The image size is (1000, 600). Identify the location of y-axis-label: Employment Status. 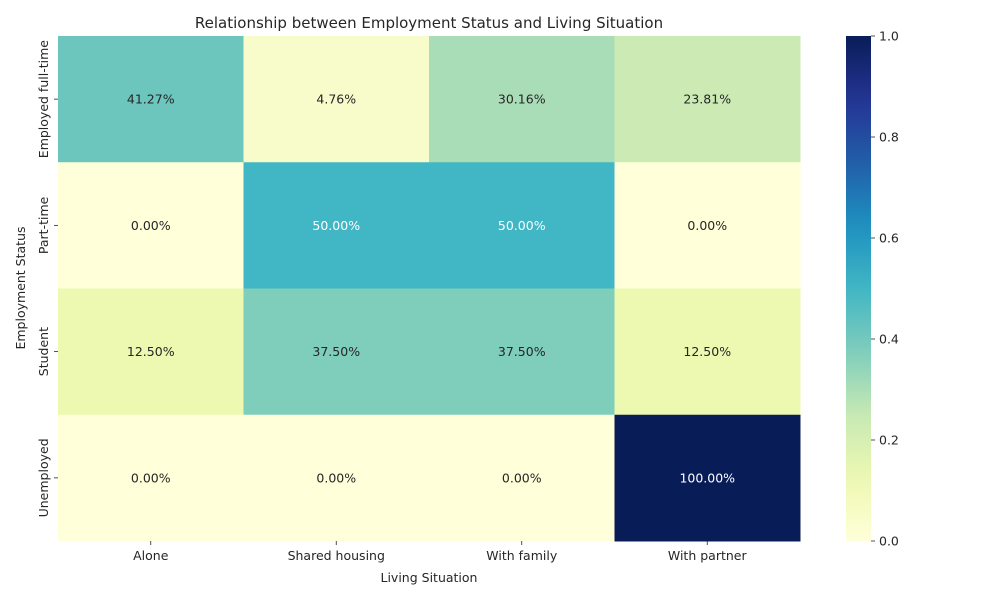
(20, 287).